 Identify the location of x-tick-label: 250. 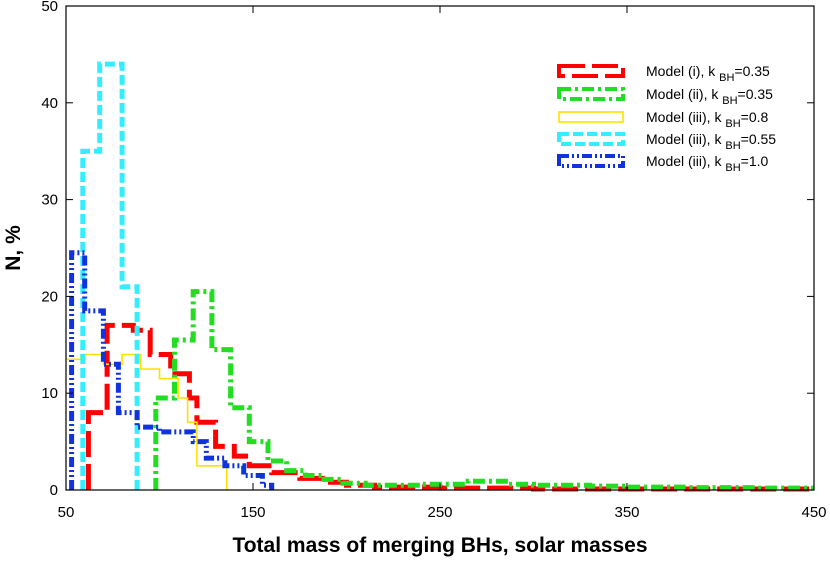
(439, 512).